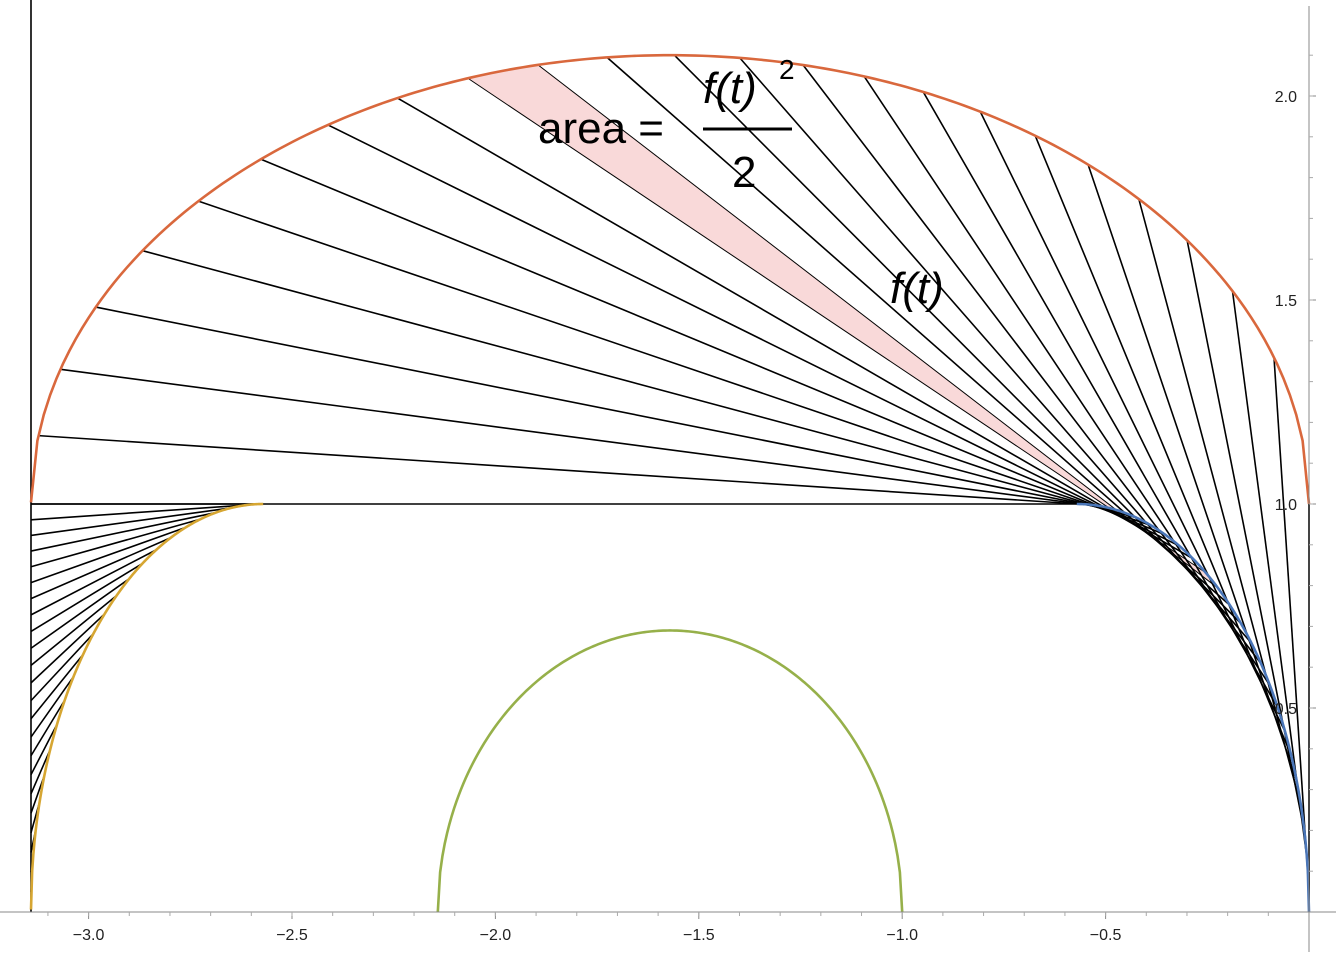 The width and height of the screenshot is (1336, 958). What do you see at coordinates (89, 935) in the screenshot?
I see `x-tick-label: −3.0` at bounding box center [89, 935].